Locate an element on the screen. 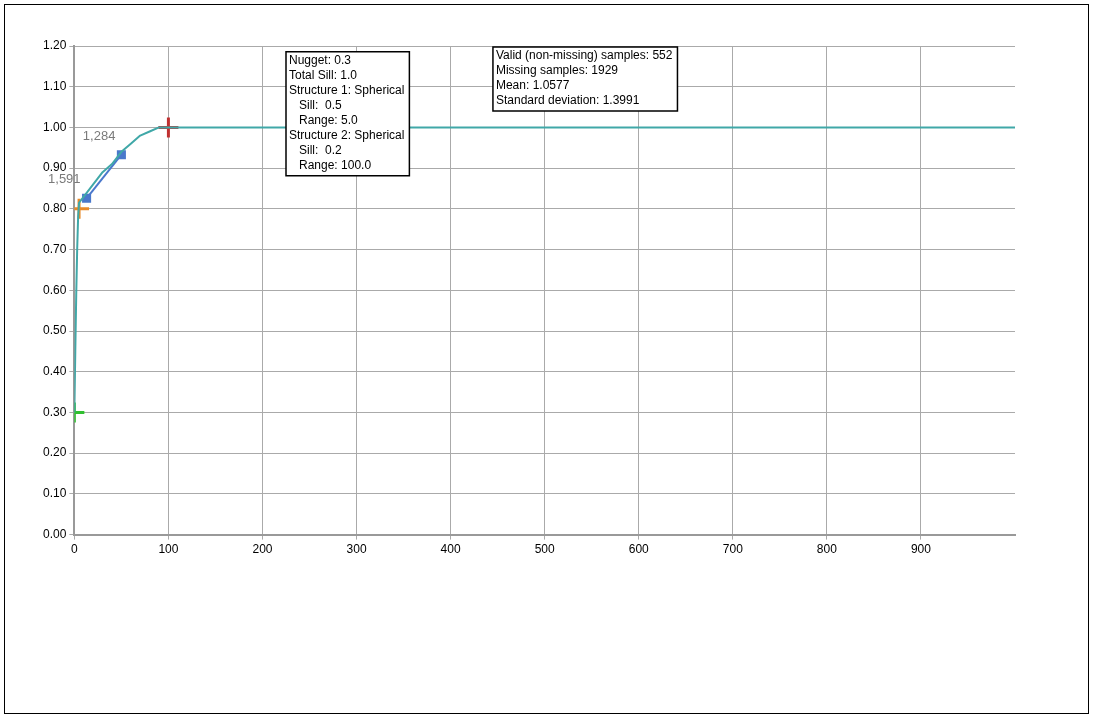 This screenshot has height=720, width=1093. annotation: Valid (non-missing) samples: 552 Missing samples: 1929 Mean: 1.0577 Standard deviation: 1.3991 is located at coordinates (584, 78).